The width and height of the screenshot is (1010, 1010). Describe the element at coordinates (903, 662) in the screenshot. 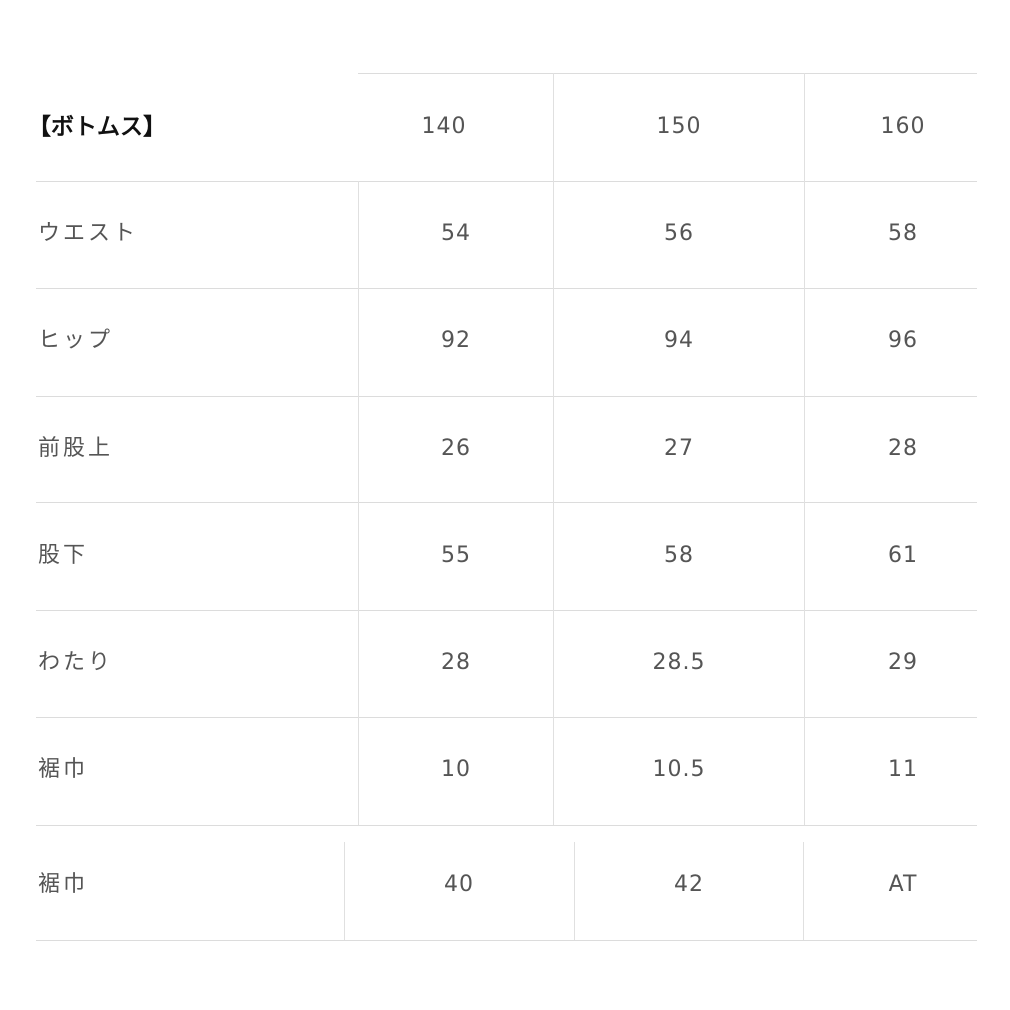

I see `cell: 29` at that location.